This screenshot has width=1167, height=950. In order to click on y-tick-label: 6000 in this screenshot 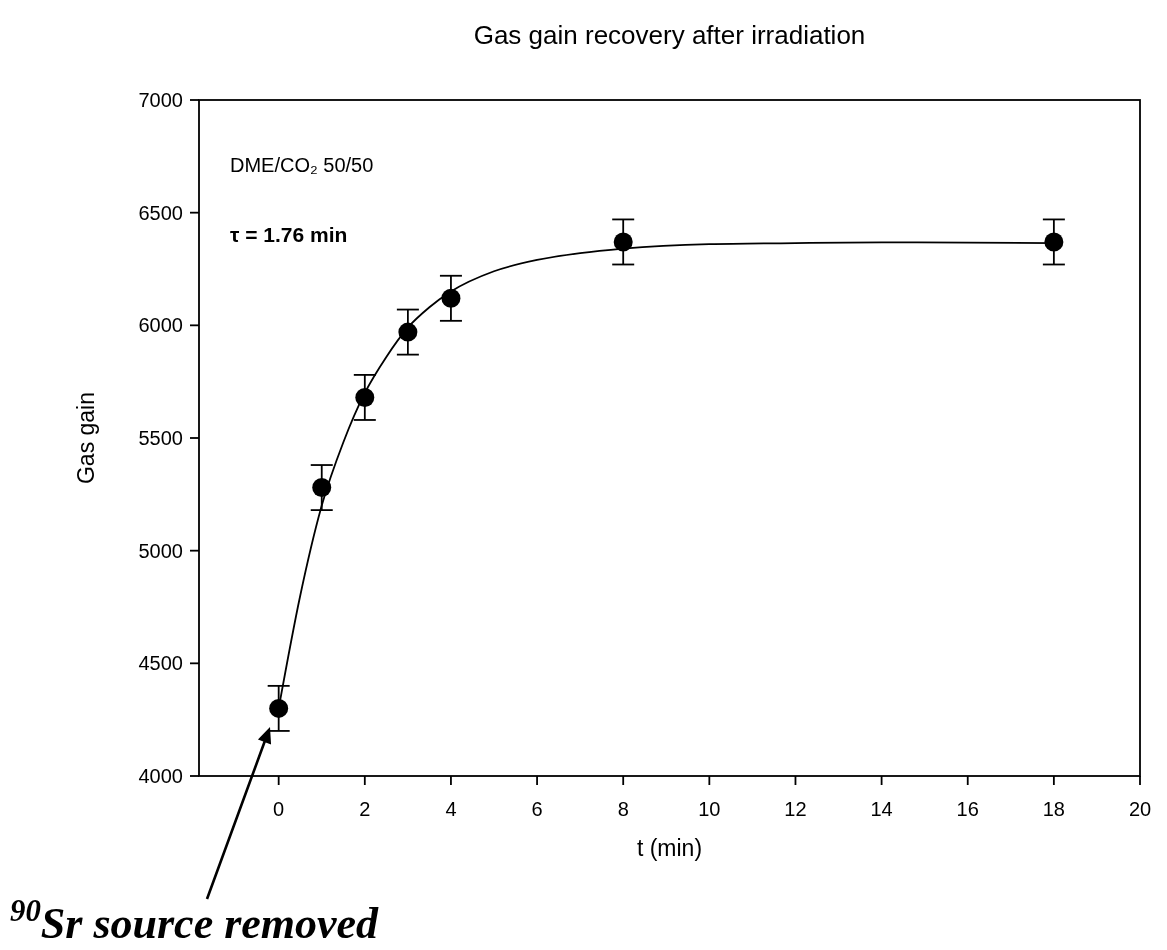, I will do `click(160, 325)`.